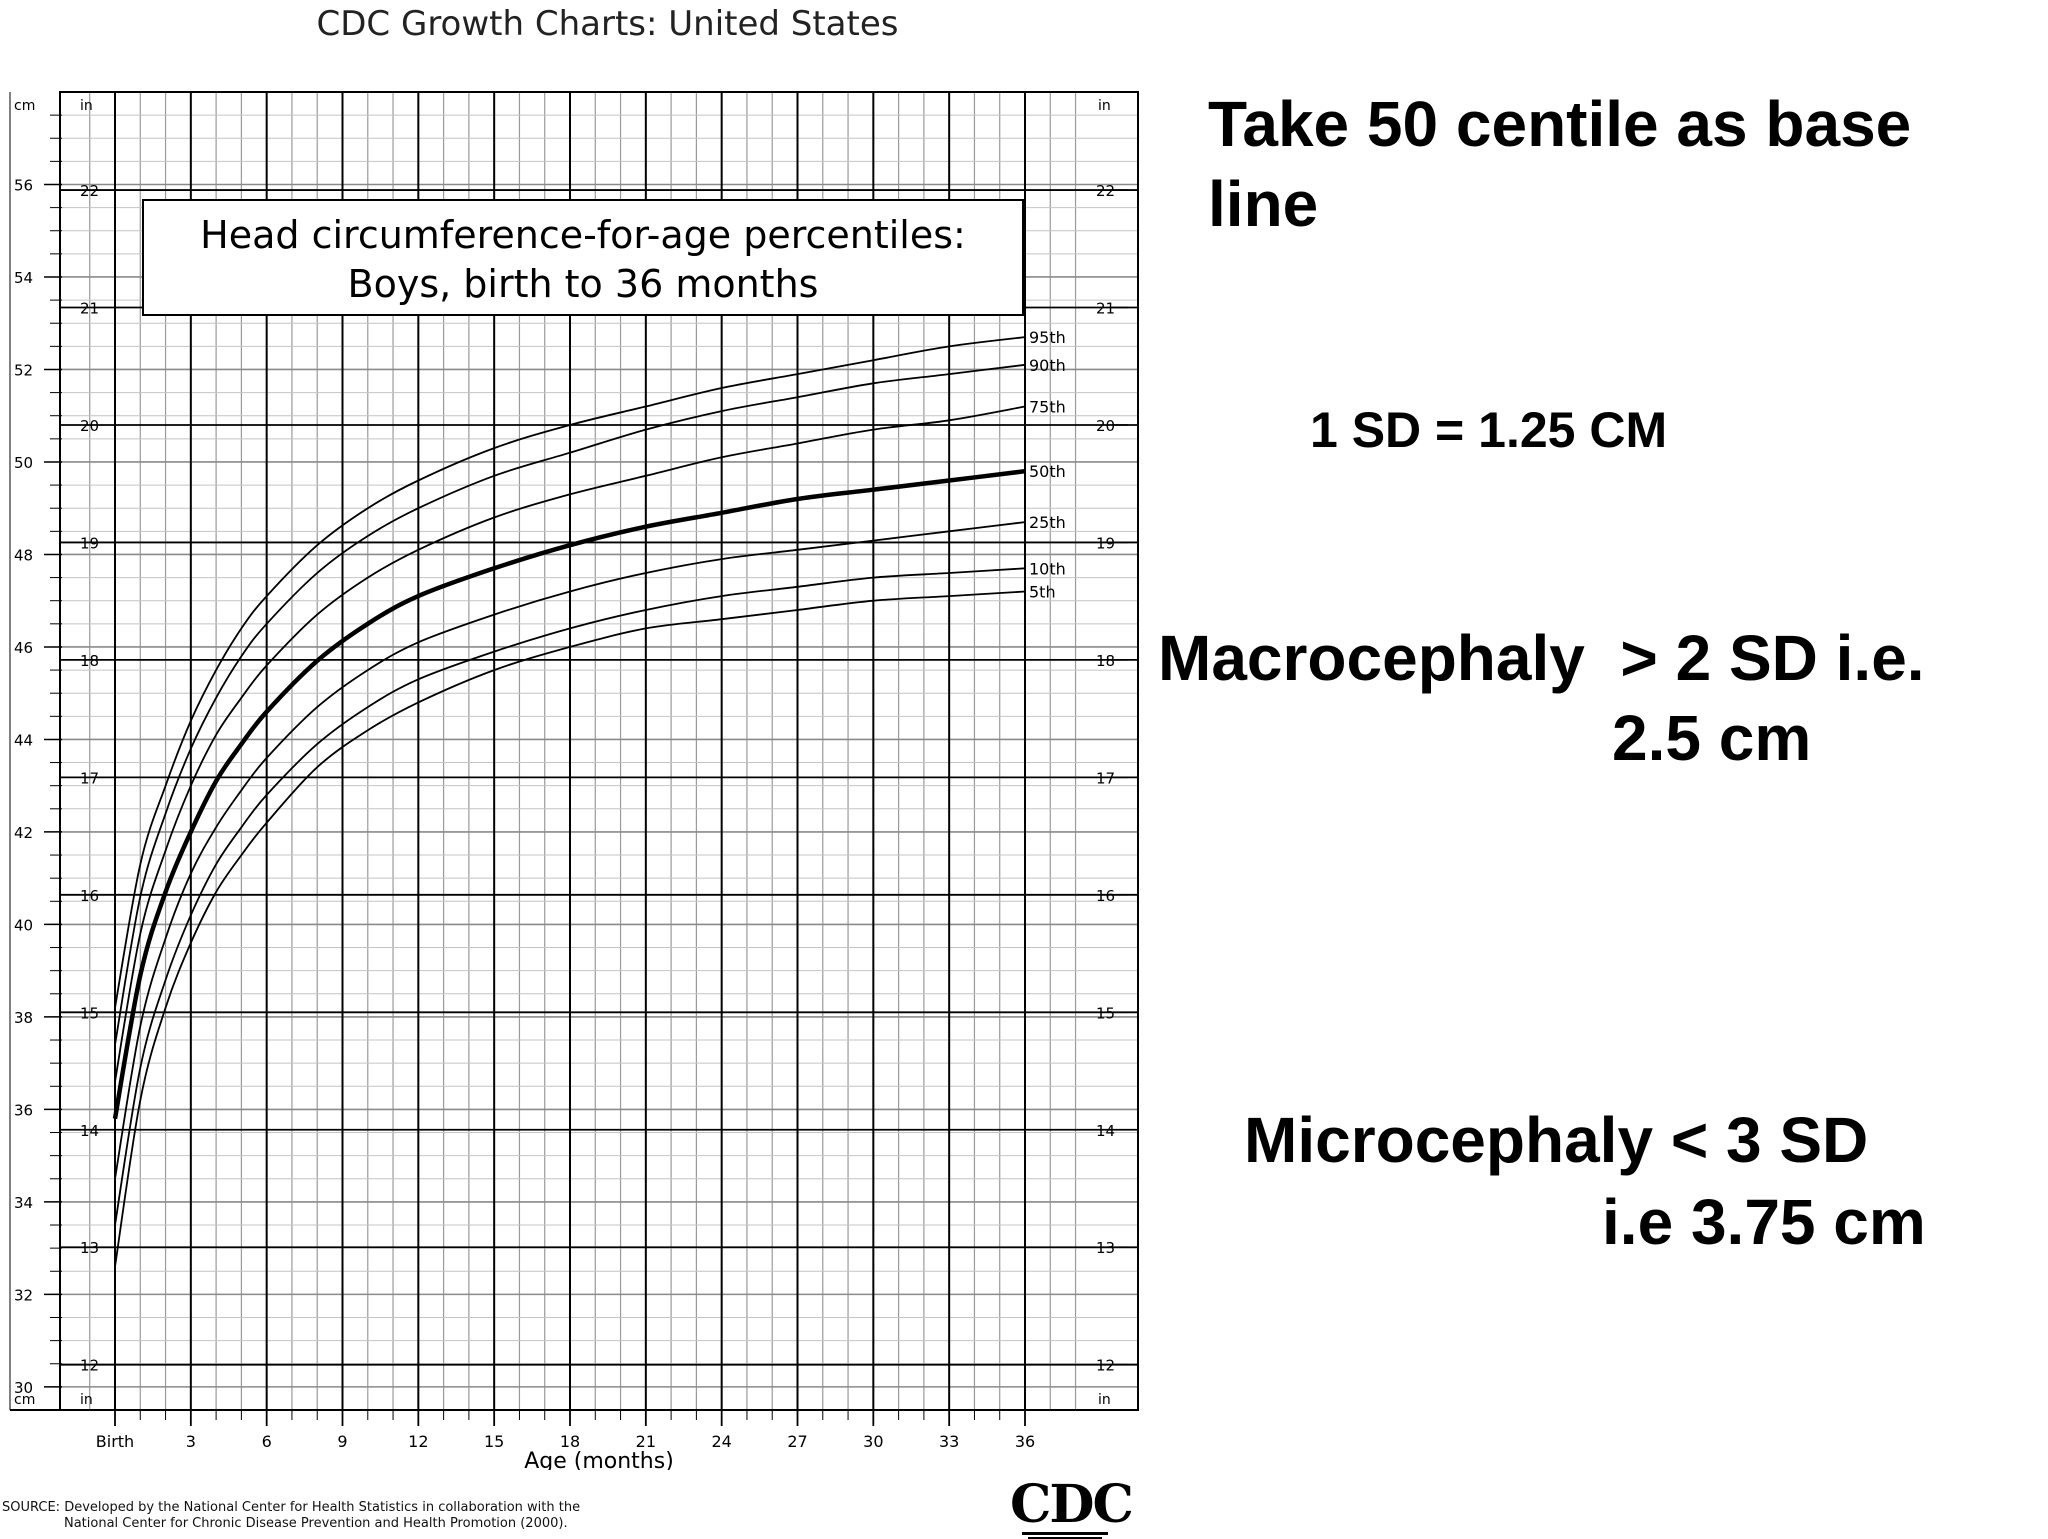 This screenshot has width=2048, height=1539. What do you see at coordinates (1047, 568) in the screenshot?
I see `series-label-10th: 10th` at bounding box center [1047, 568].